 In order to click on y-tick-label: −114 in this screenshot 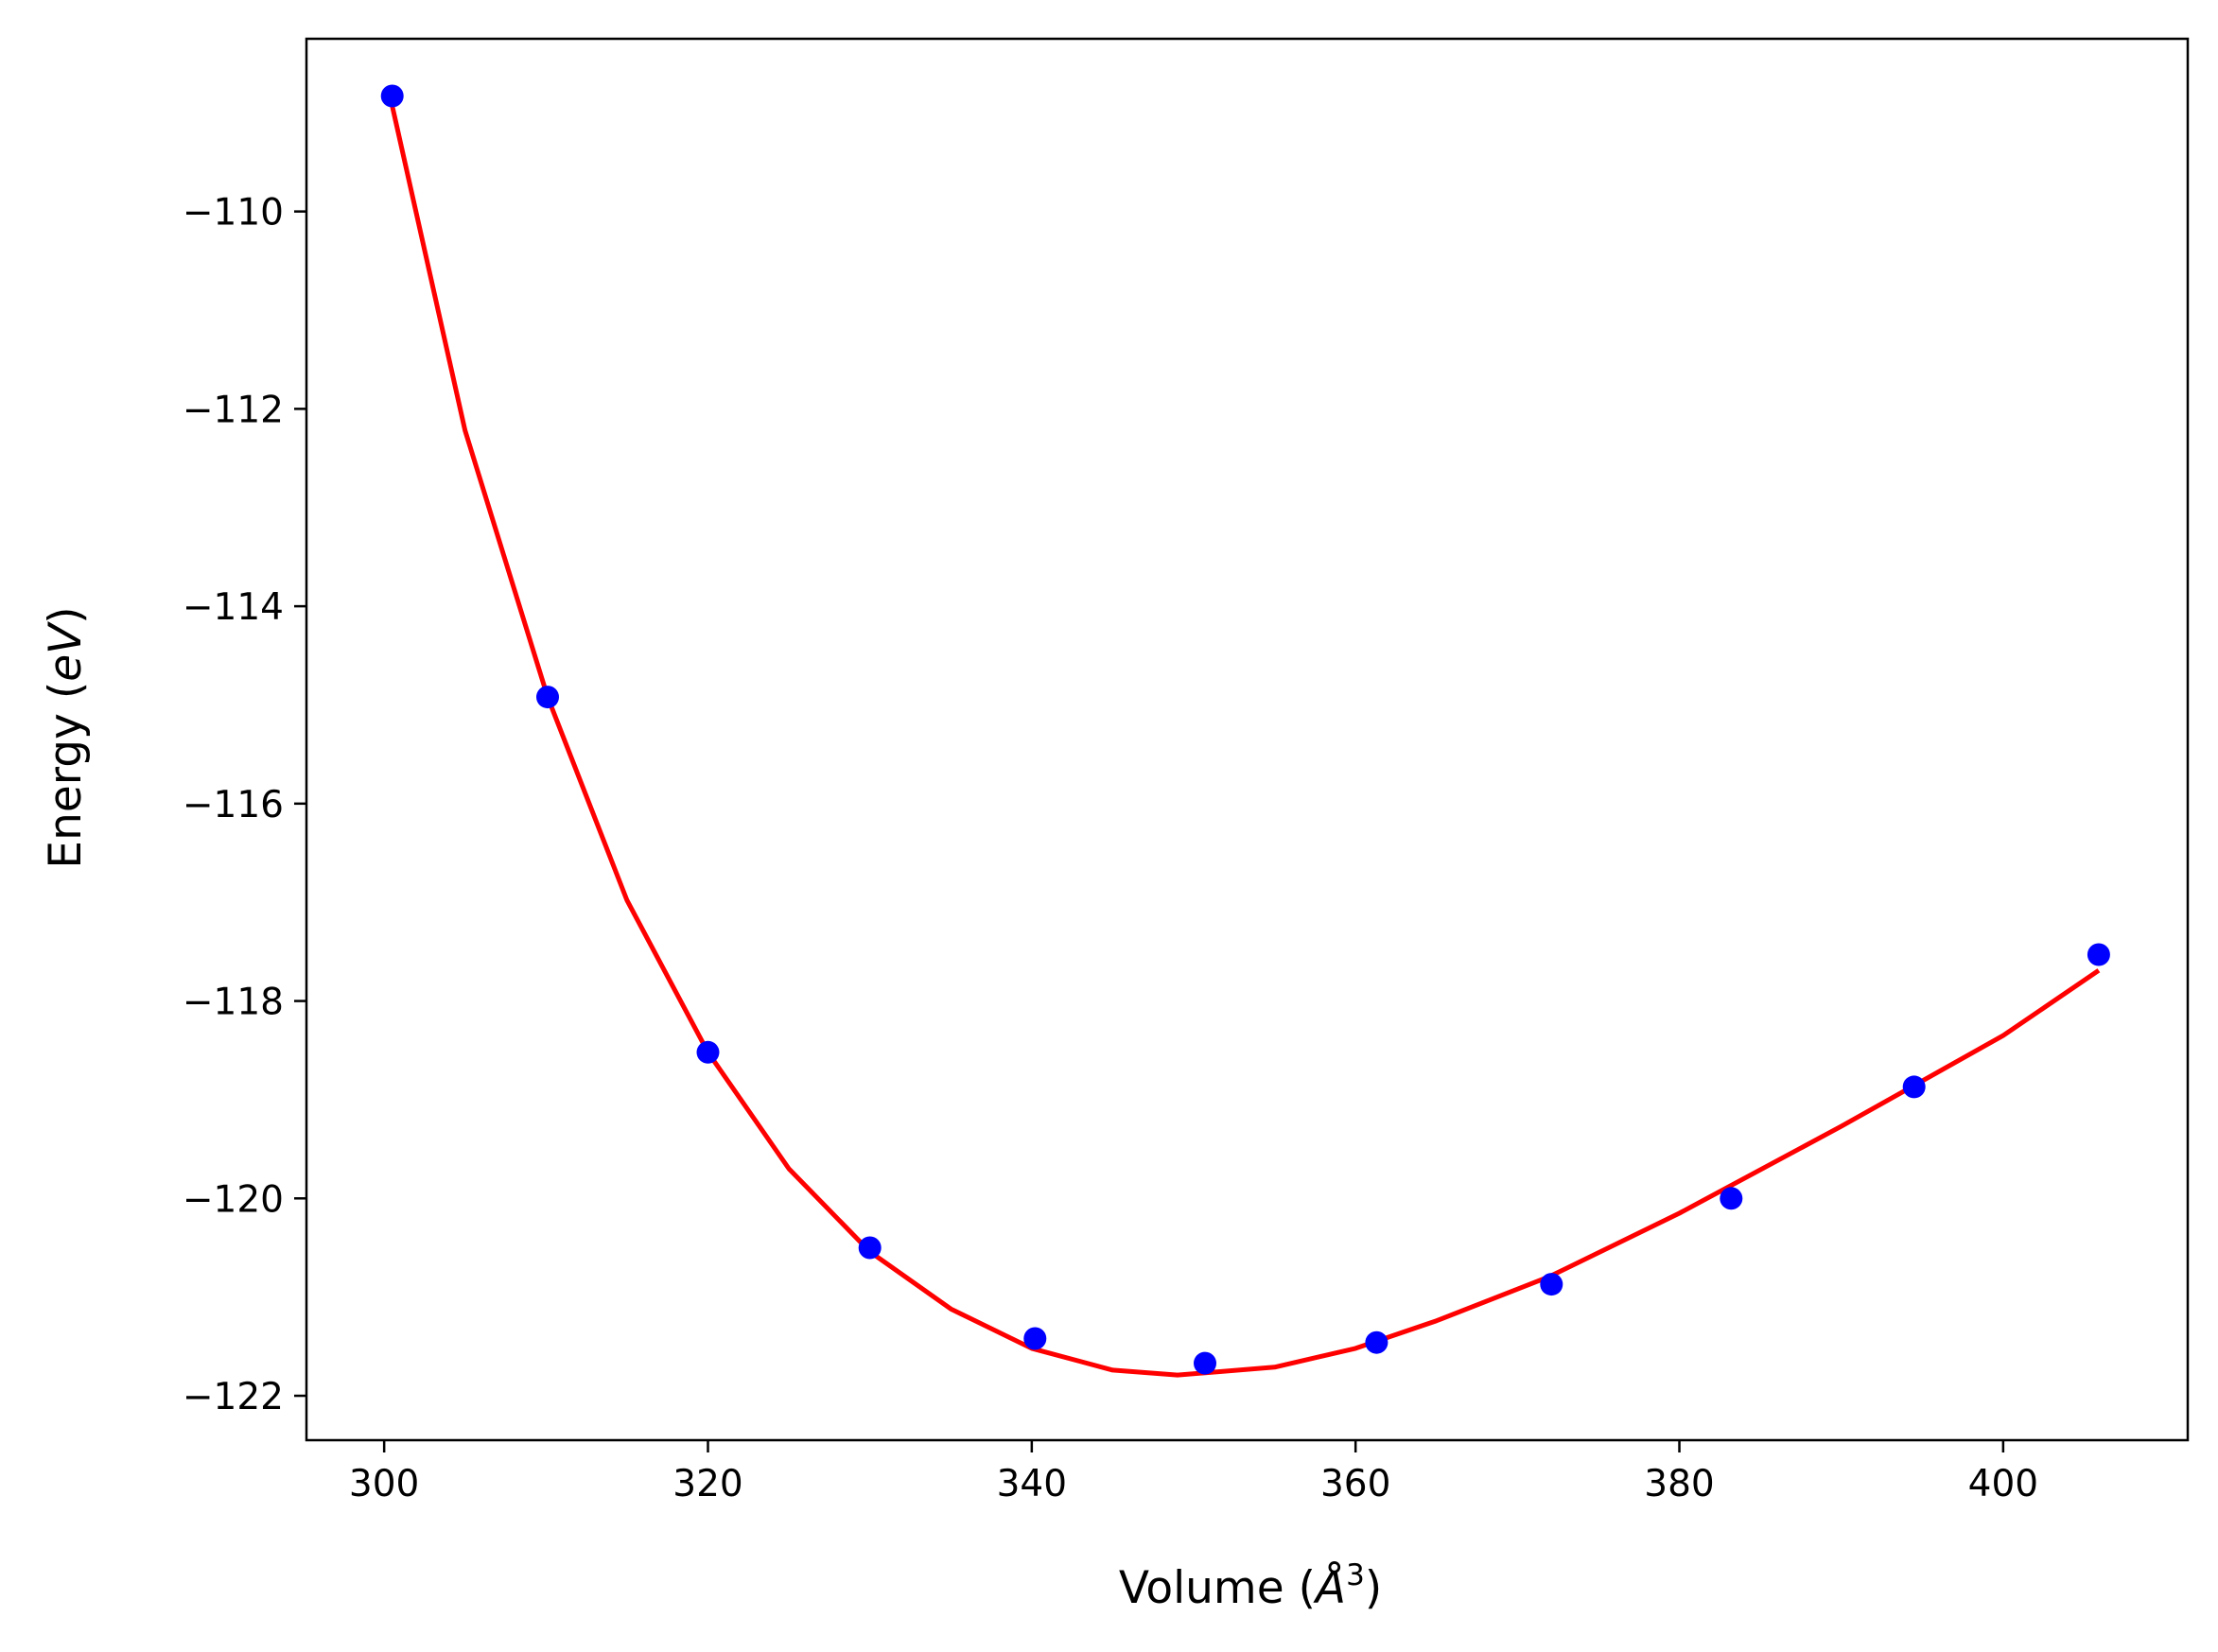, I will do `click(233, 607)`.